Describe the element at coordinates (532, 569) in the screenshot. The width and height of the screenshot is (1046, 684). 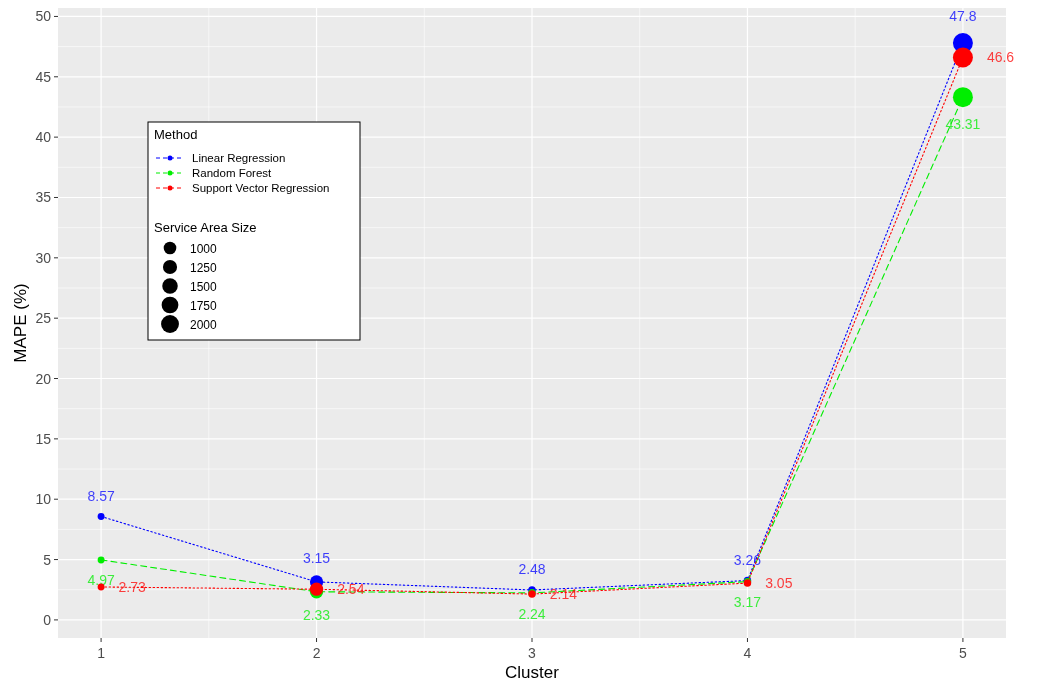
I see `data-label: 2.48` at that location.